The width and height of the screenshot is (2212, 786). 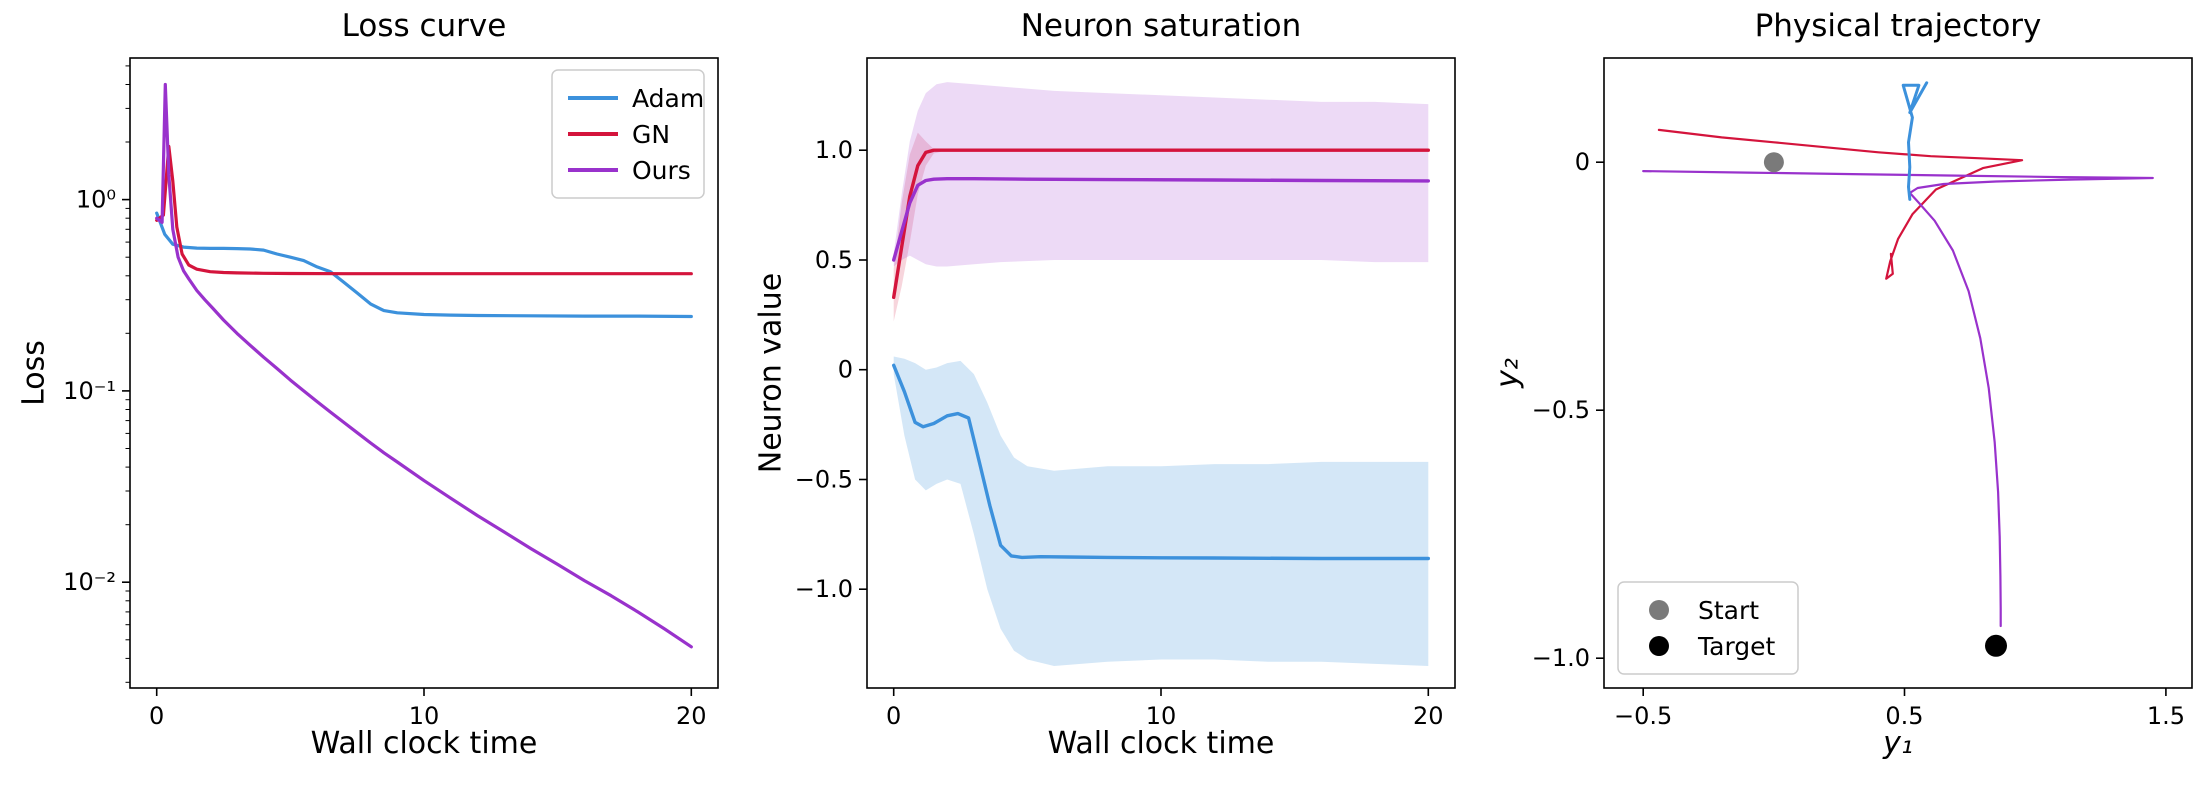 What do you see at coordinates (1508, 373) in the screenshot?
I see `y-axis-label: y₂` at bounding box center [1508, 373].